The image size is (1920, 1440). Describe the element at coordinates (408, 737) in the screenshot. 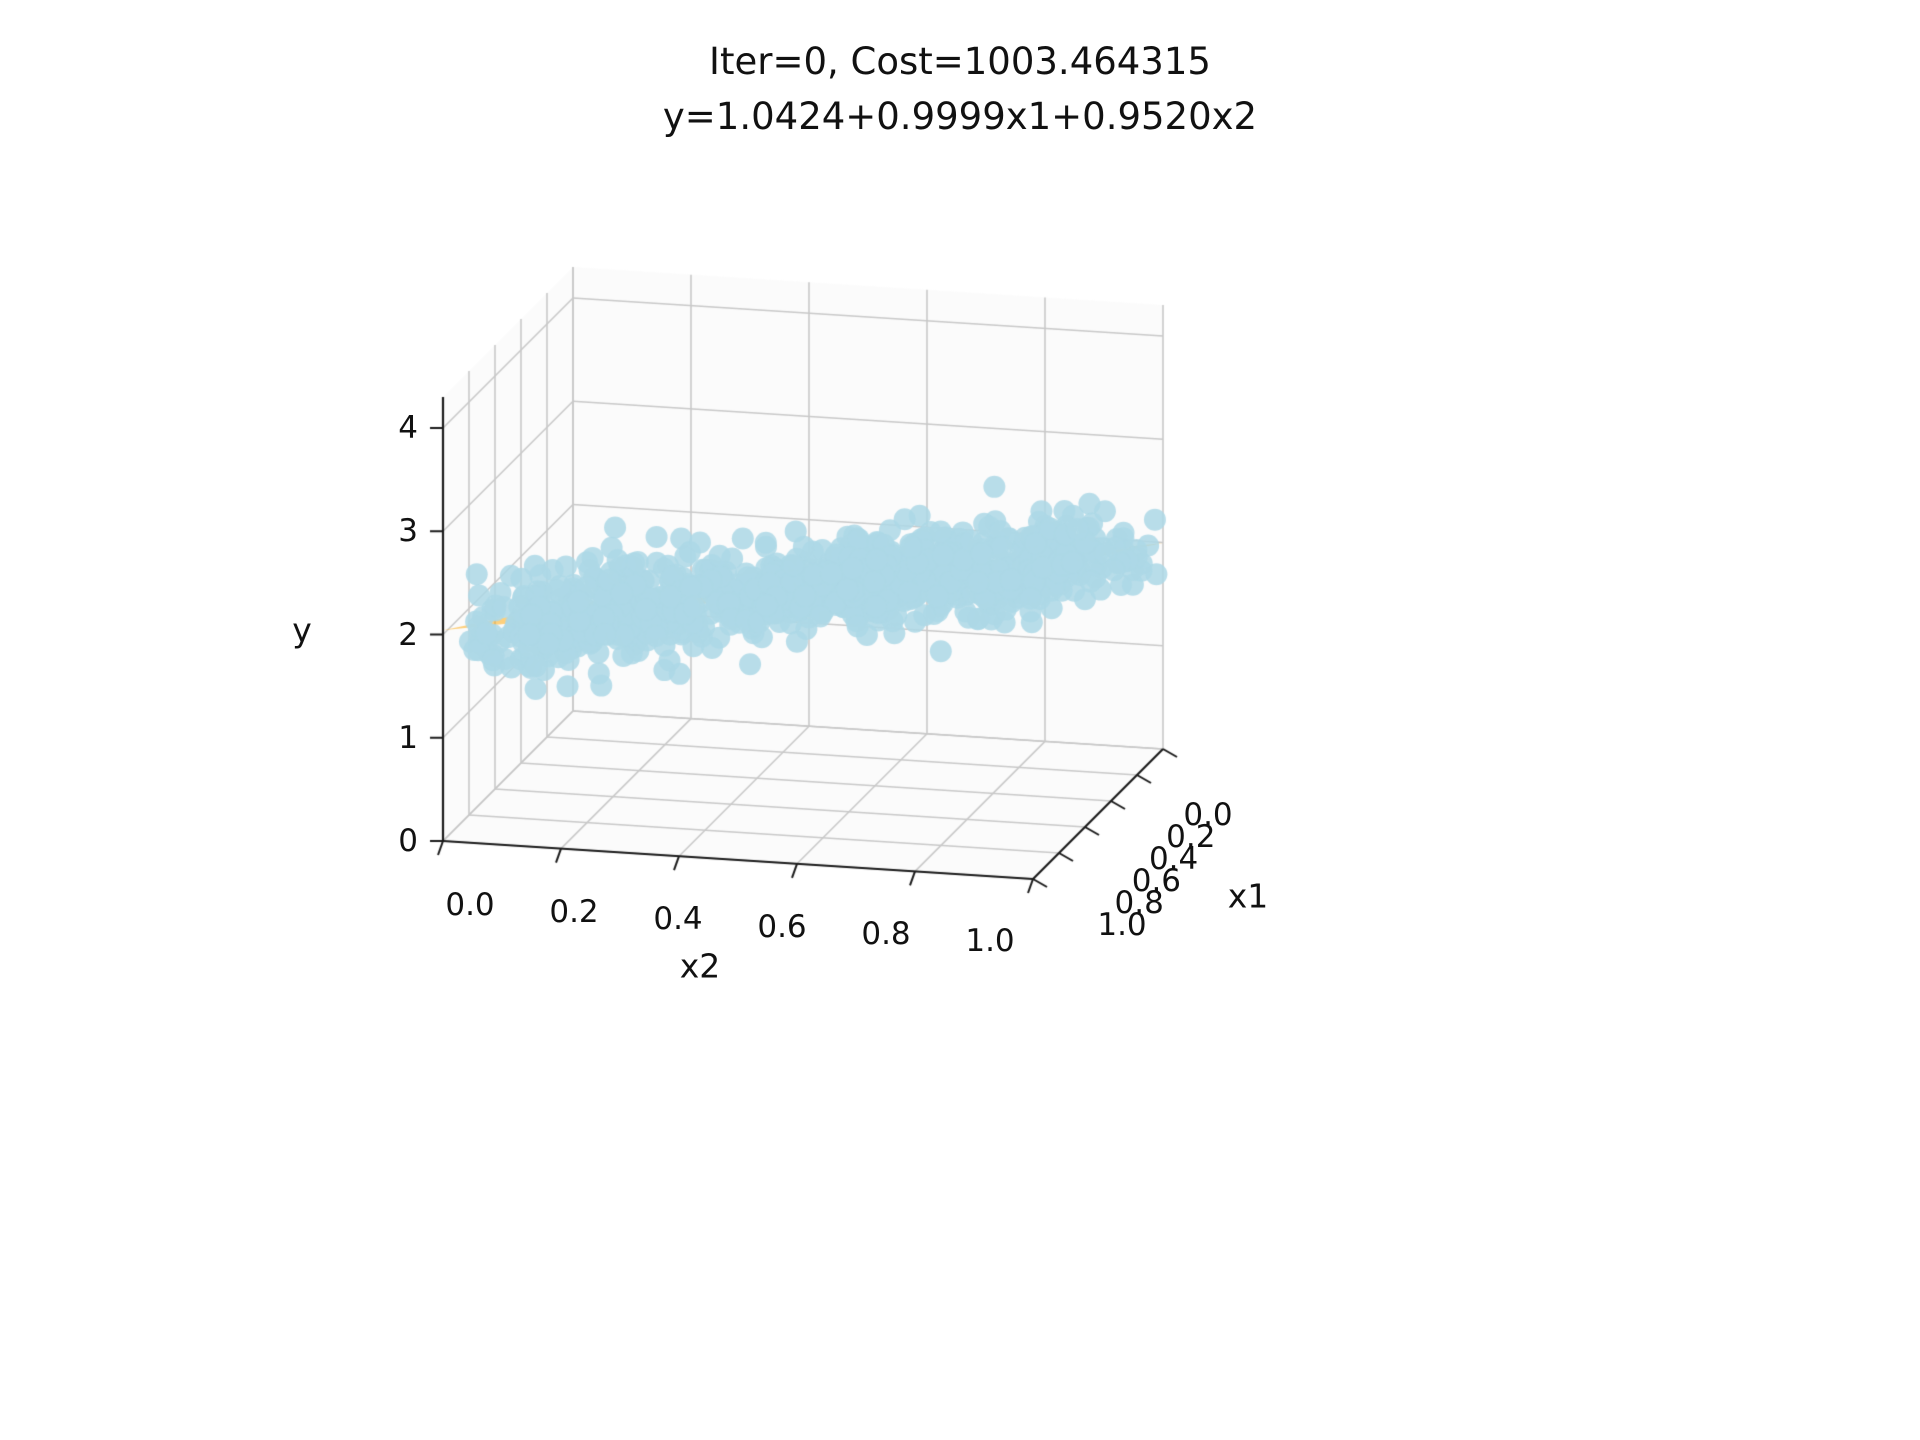

I see `y-tick-label: 1` at that location.